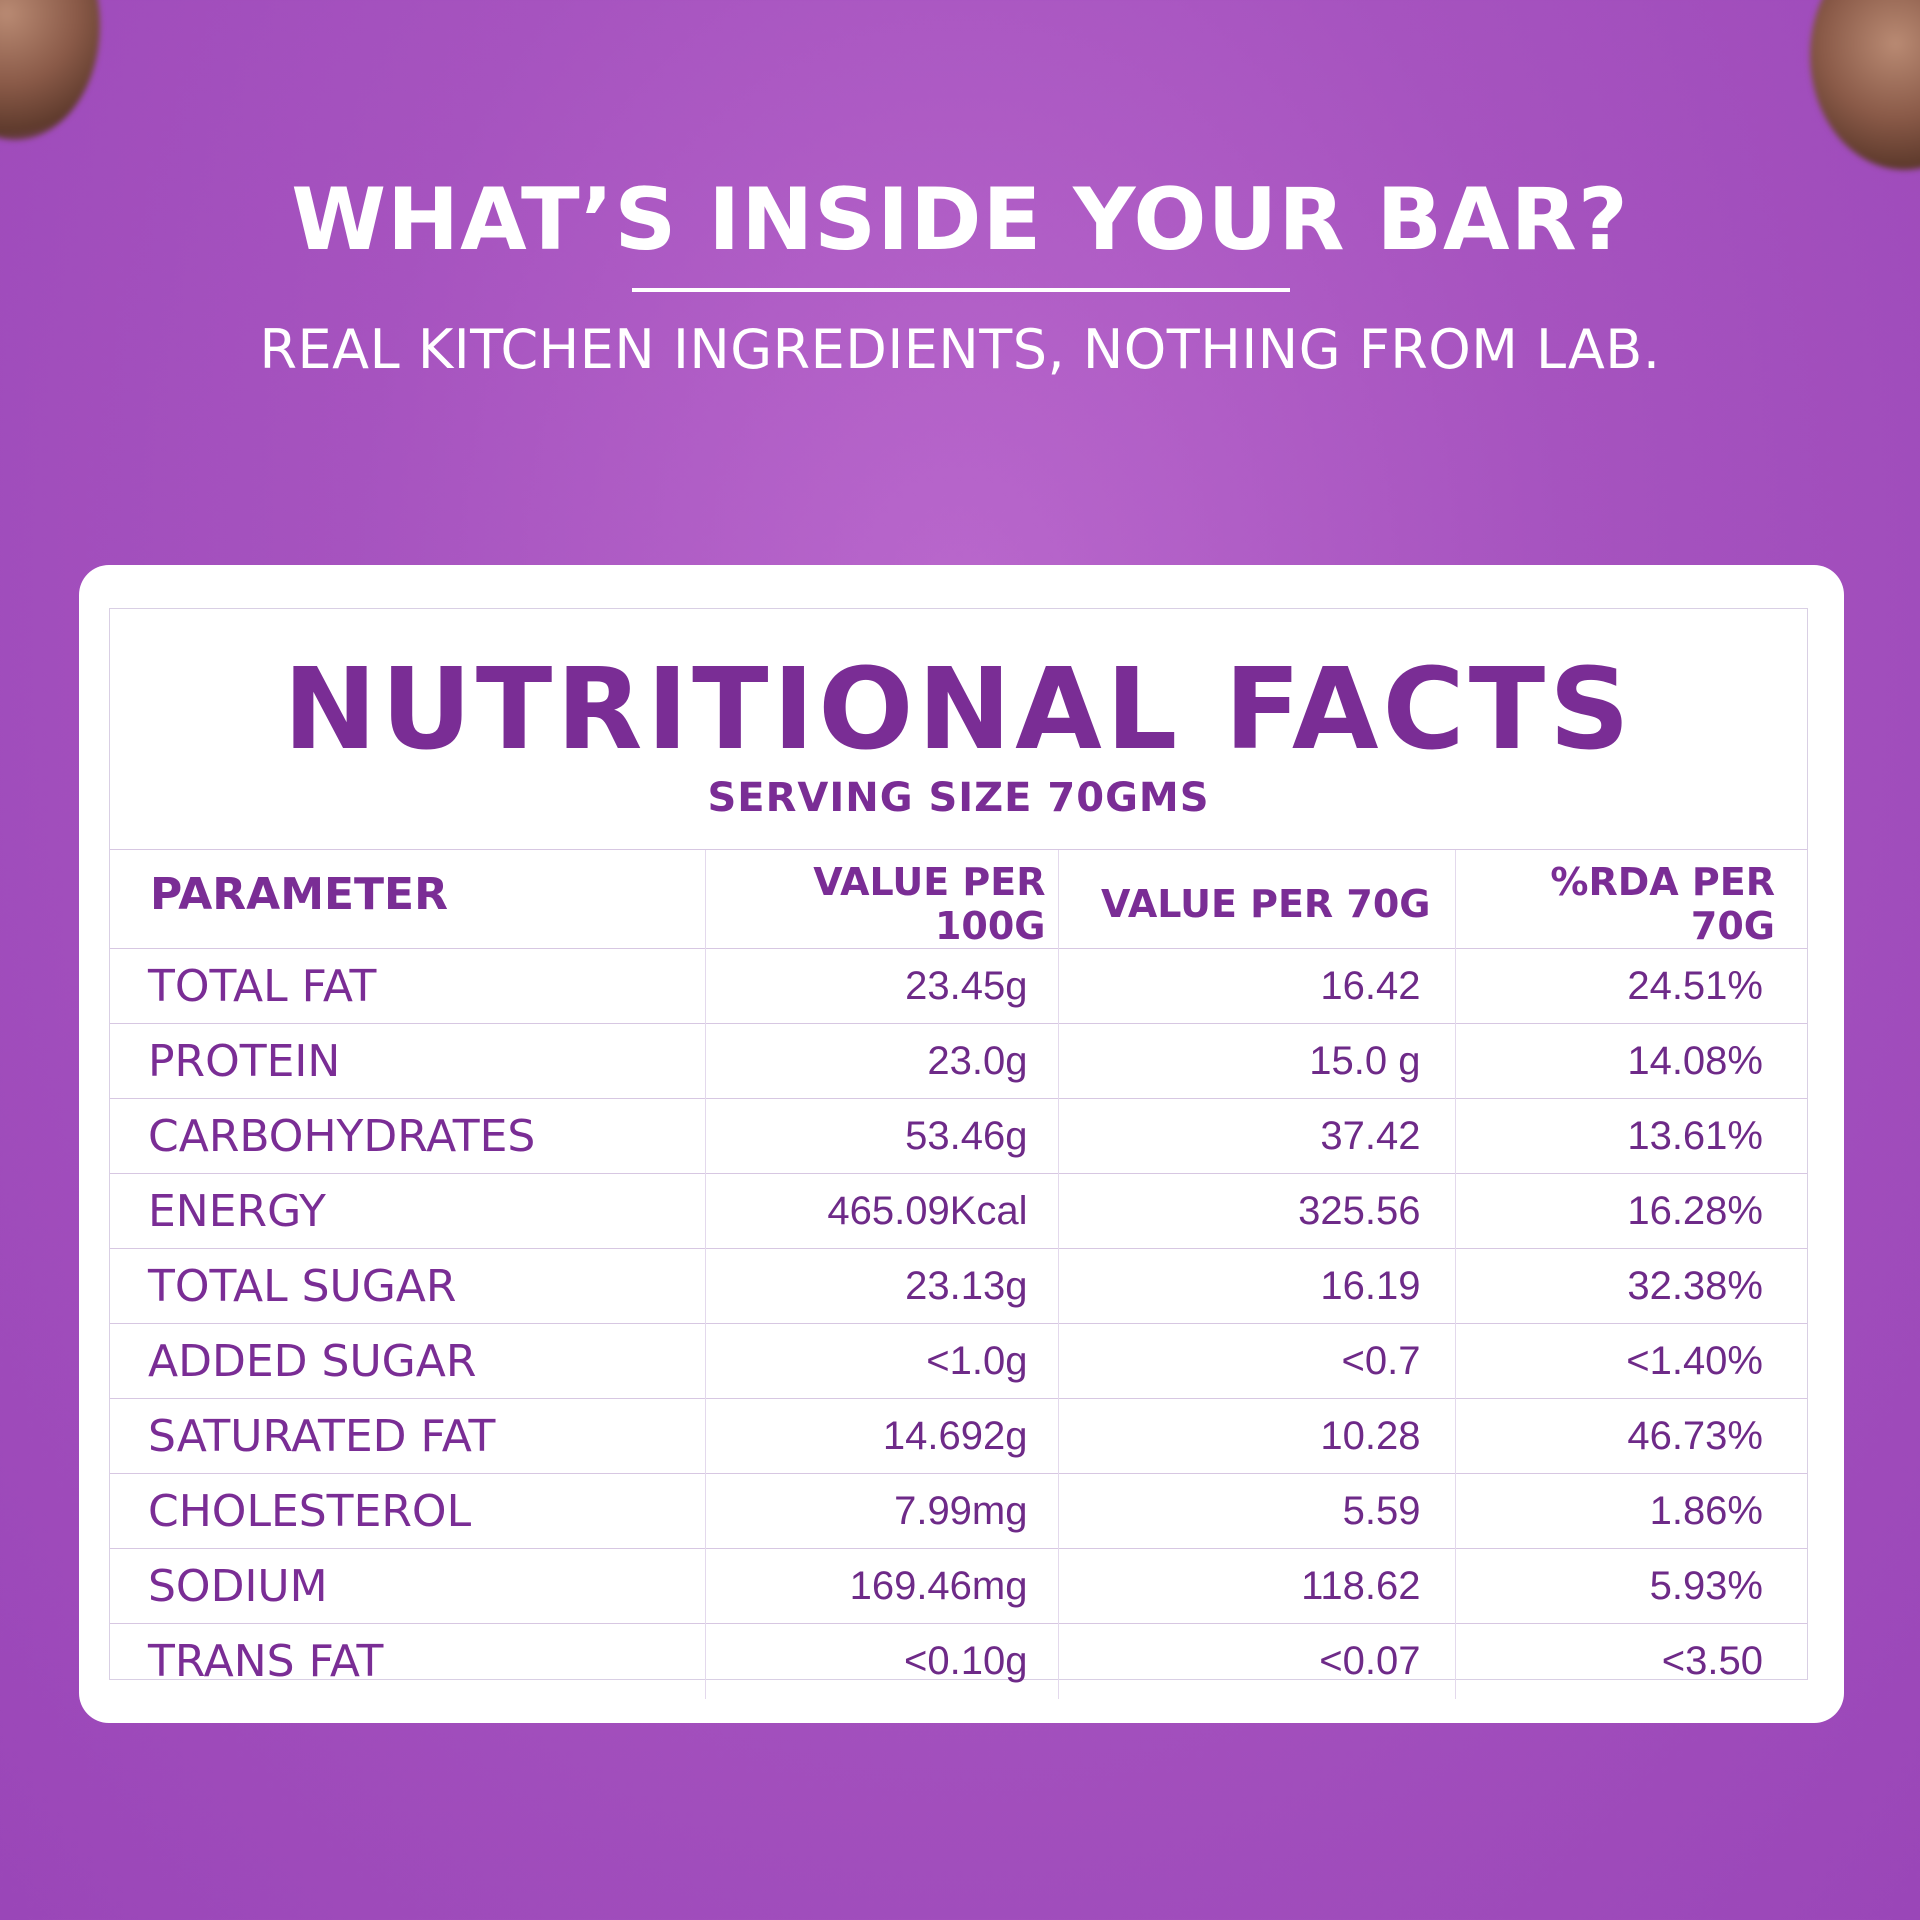 This screenshot has width=1920, height=1920. What do you see at coordinates (1256, 1361) in the screenshot?
I see `per-70g-cell: <0.7` at bounding box center [1256, 1361].